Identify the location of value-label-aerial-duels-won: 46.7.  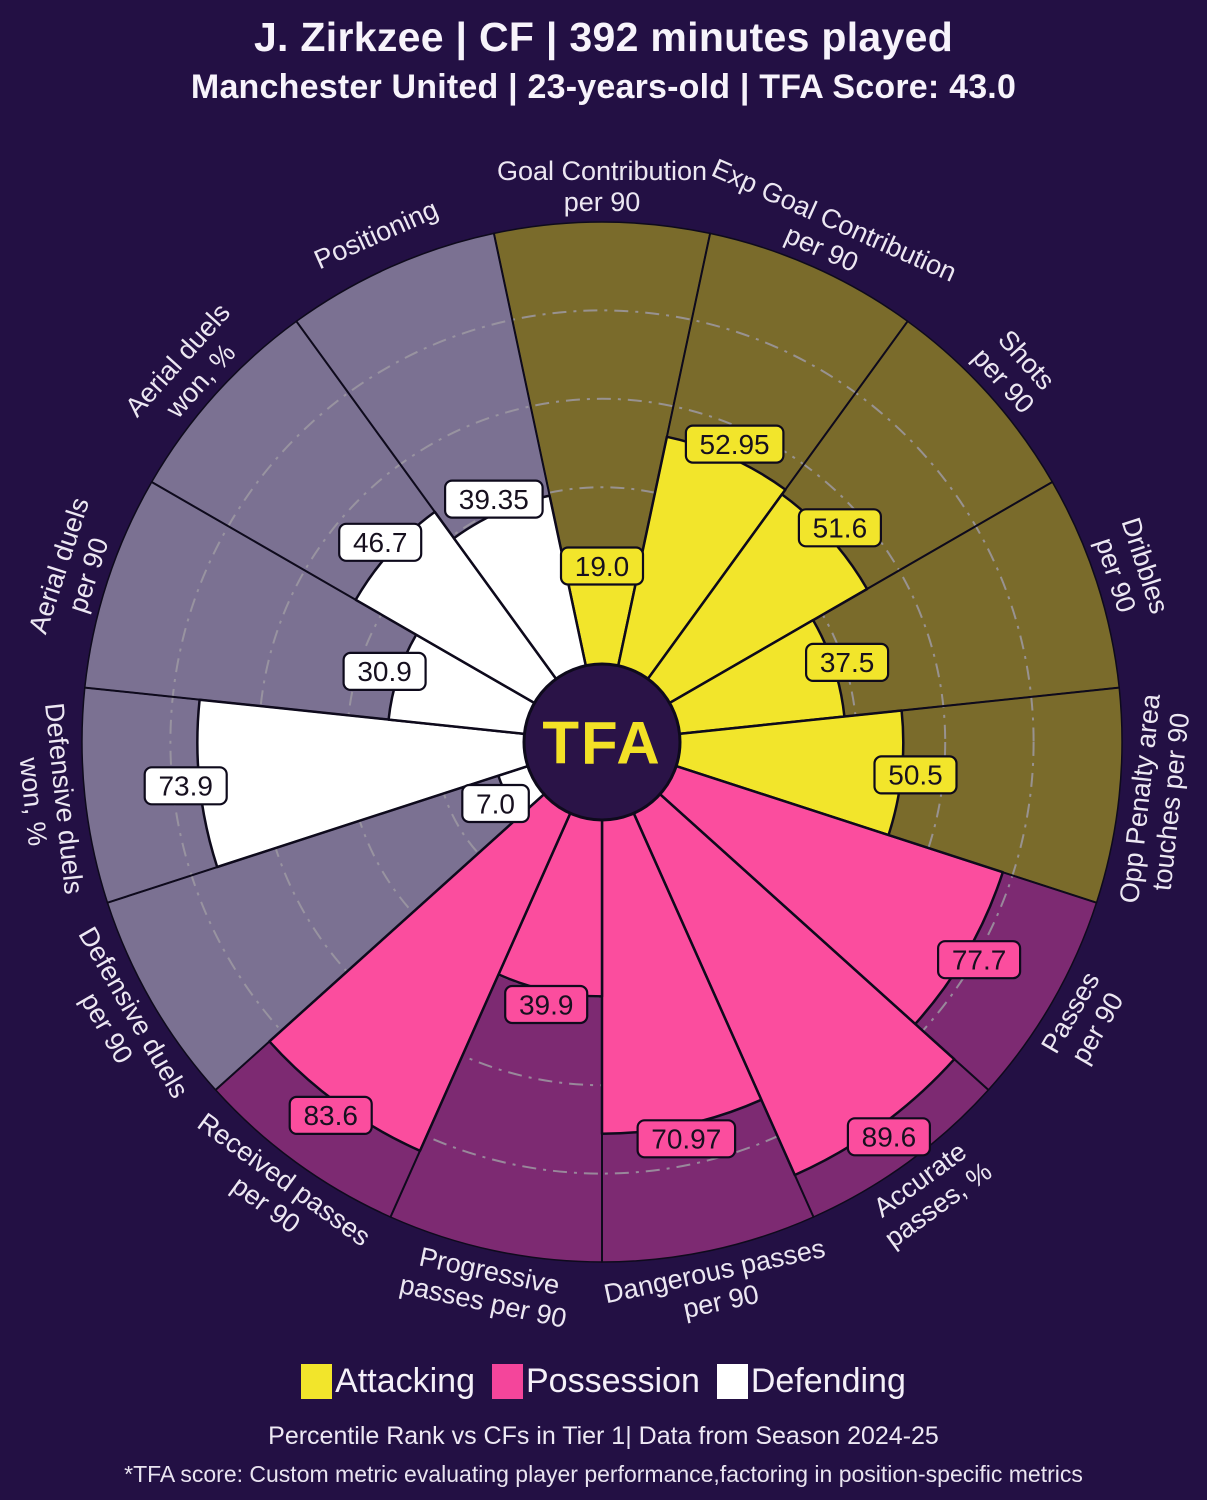
(380, 542).